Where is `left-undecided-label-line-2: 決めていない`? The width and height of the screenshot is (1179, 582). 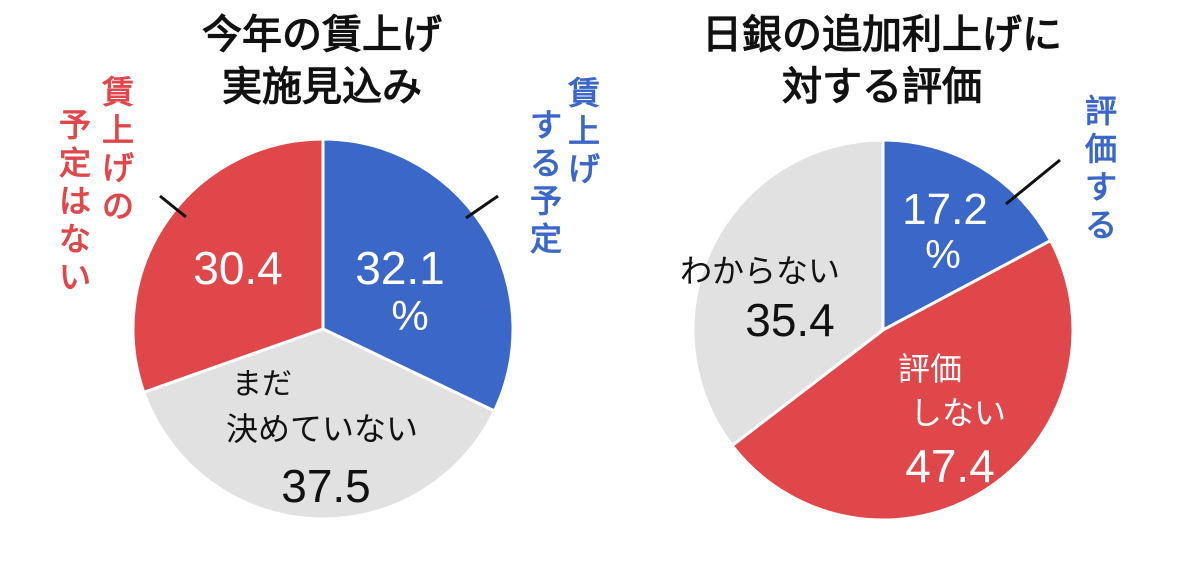
left-undecided-label-line-2: 決めていない is located at coordinates (322, 429).